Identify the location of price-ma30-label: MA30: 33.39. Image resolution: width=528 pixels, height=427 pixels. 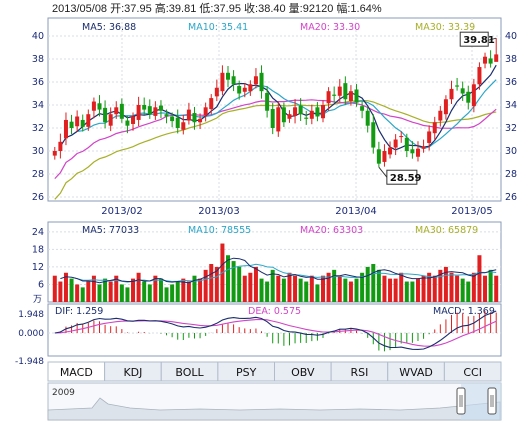
(445, 27).